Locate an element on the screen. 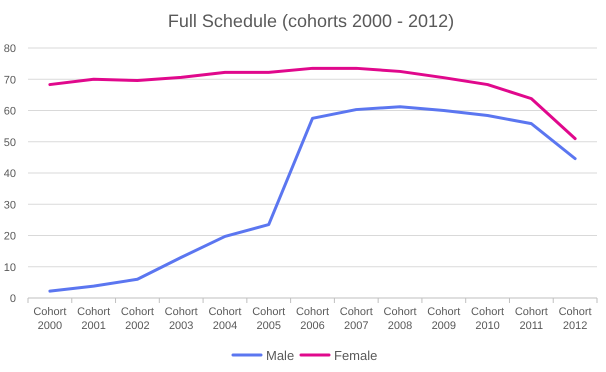  y-tick-label: 50 is located at coordinates (10, 142).